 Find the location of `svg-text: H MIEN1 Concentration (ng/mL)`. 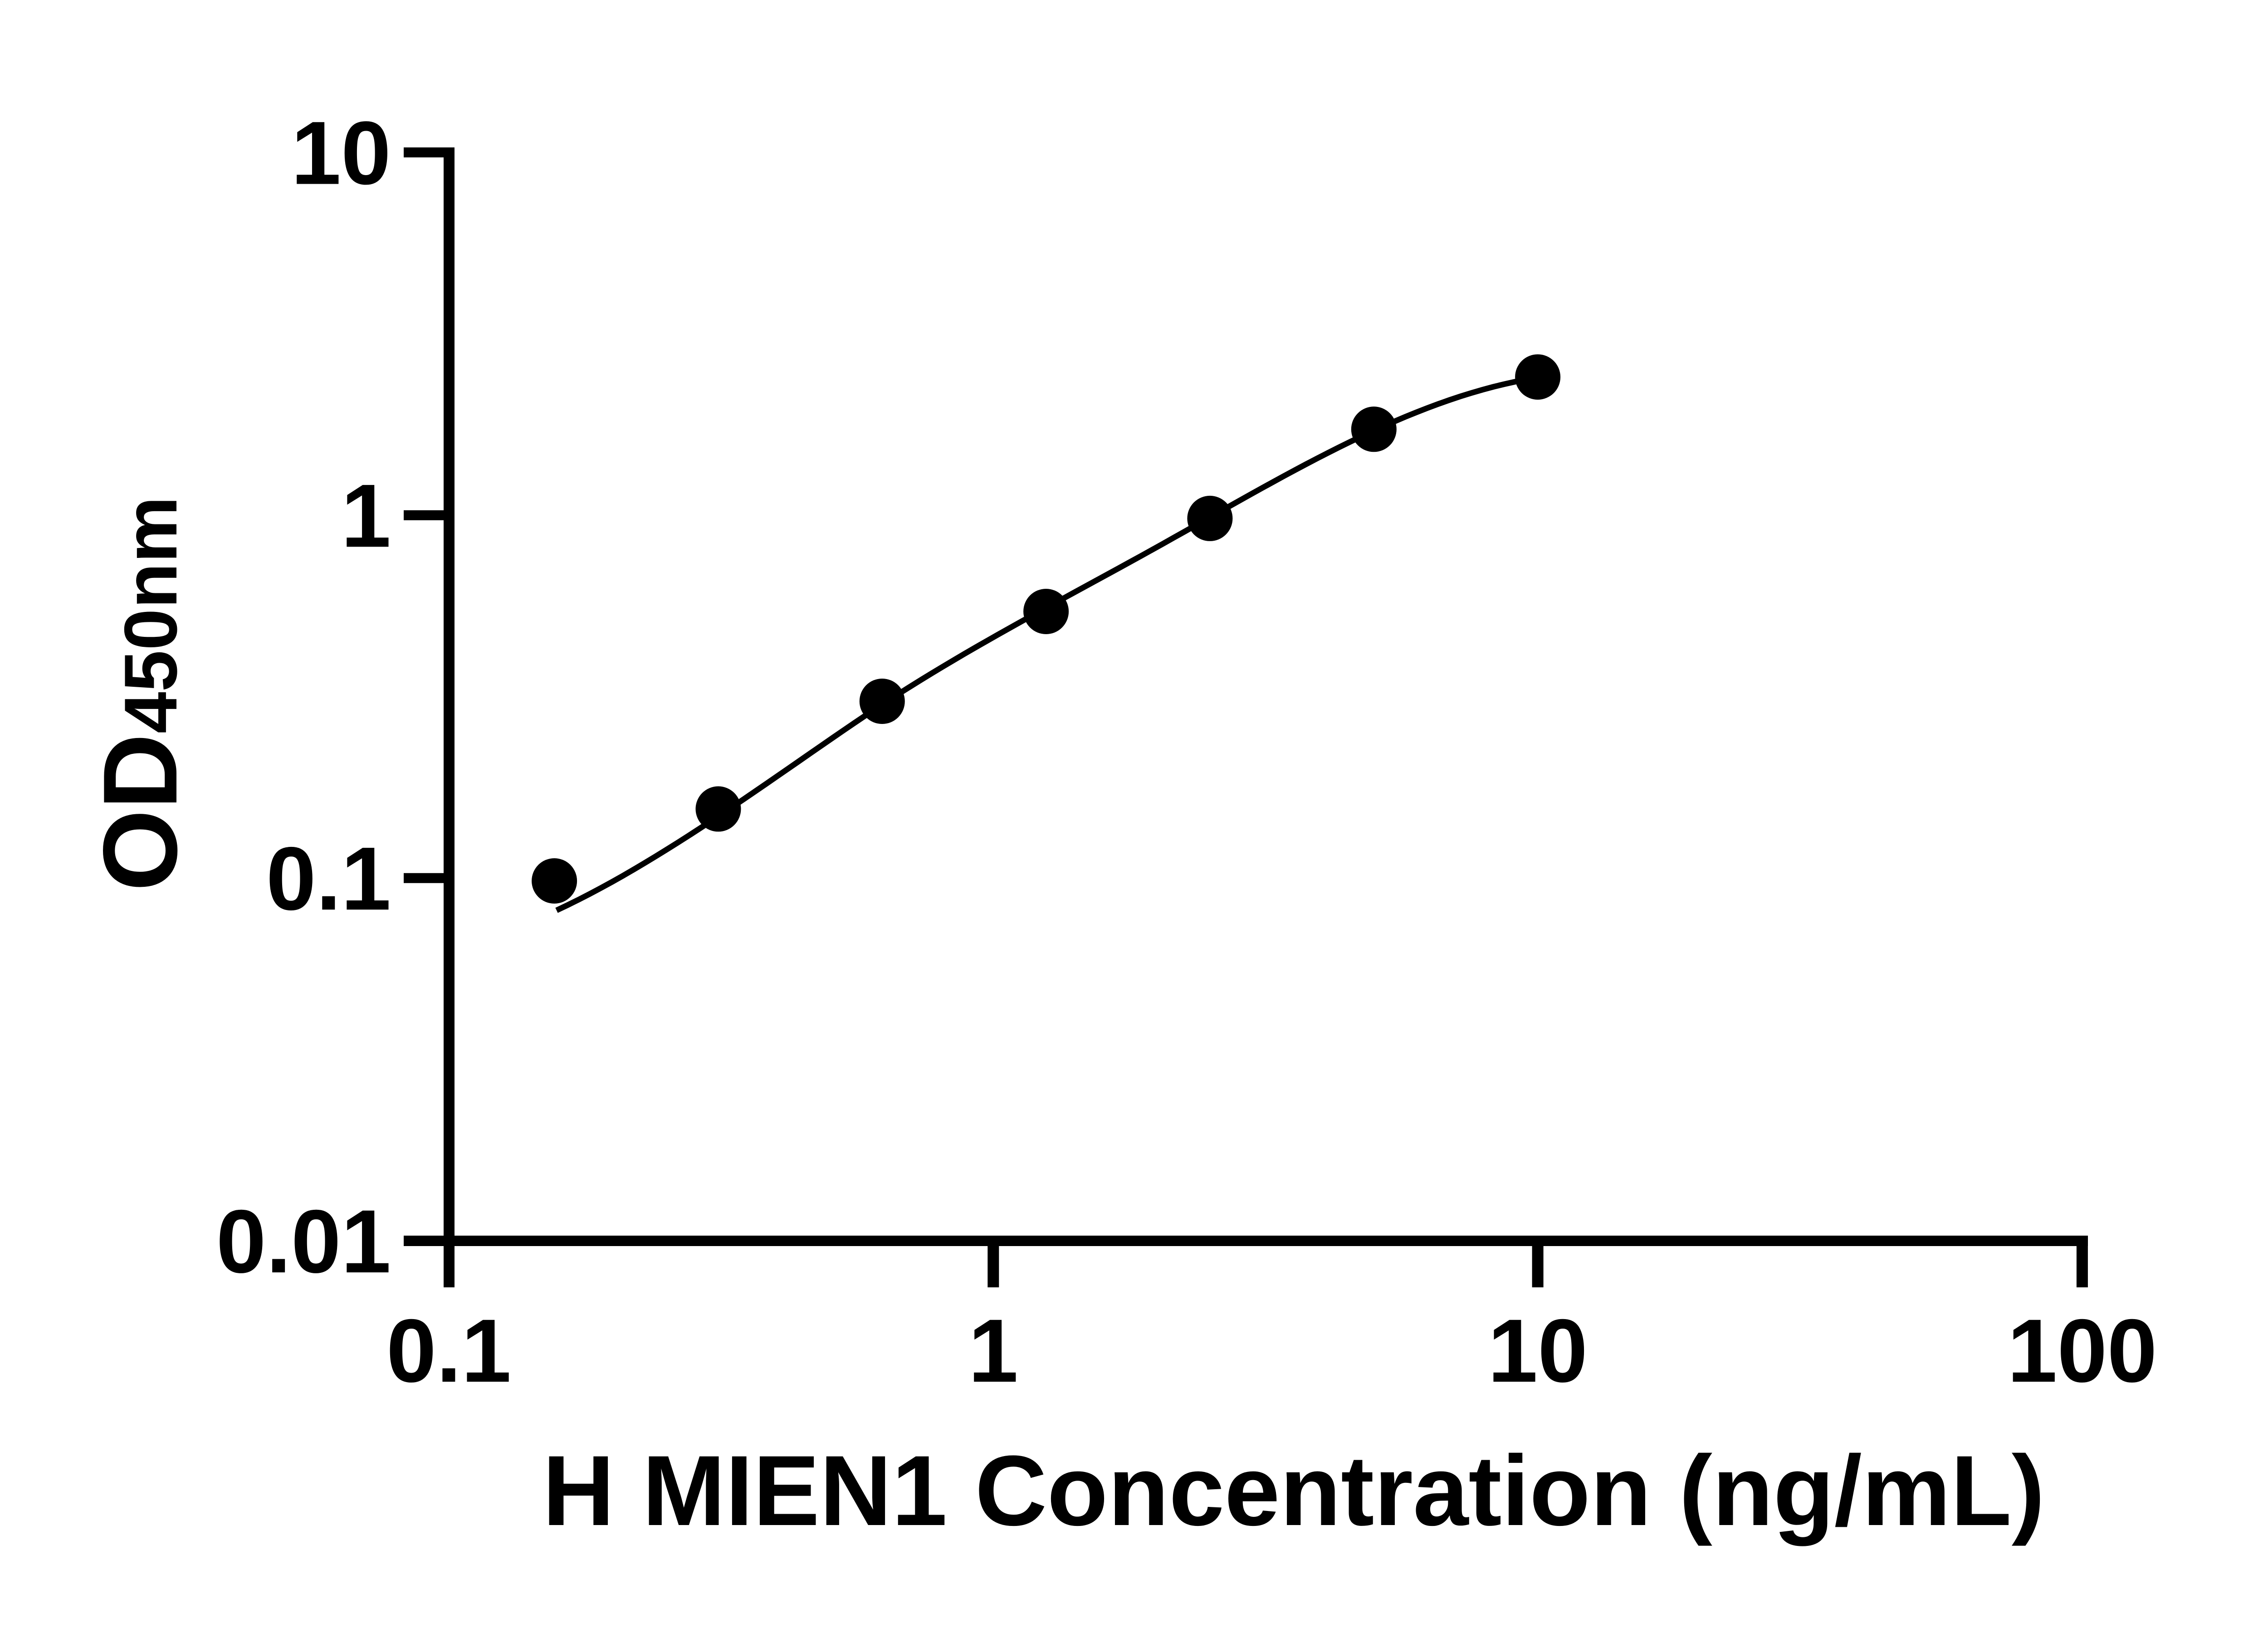

svg-text: H MIEN1 Concentration (ng/mL) is located at coordinates (1294, 1490).